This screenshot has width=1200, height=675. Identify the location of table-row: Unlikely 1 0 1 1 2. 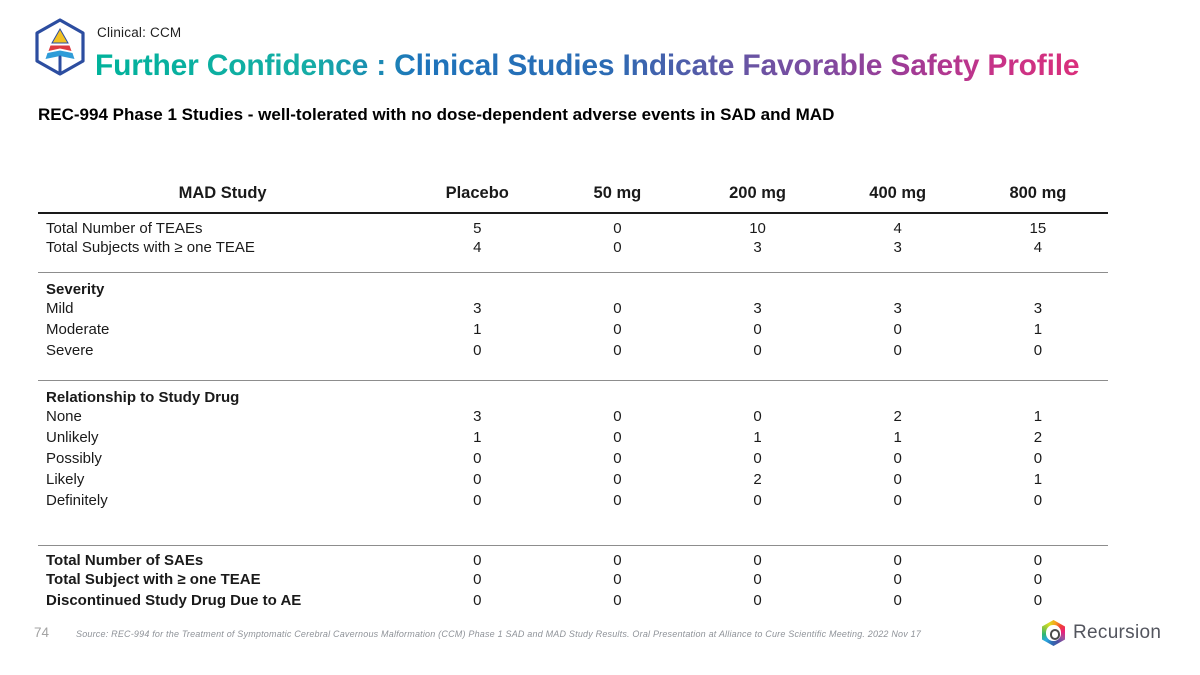
(573, 437).